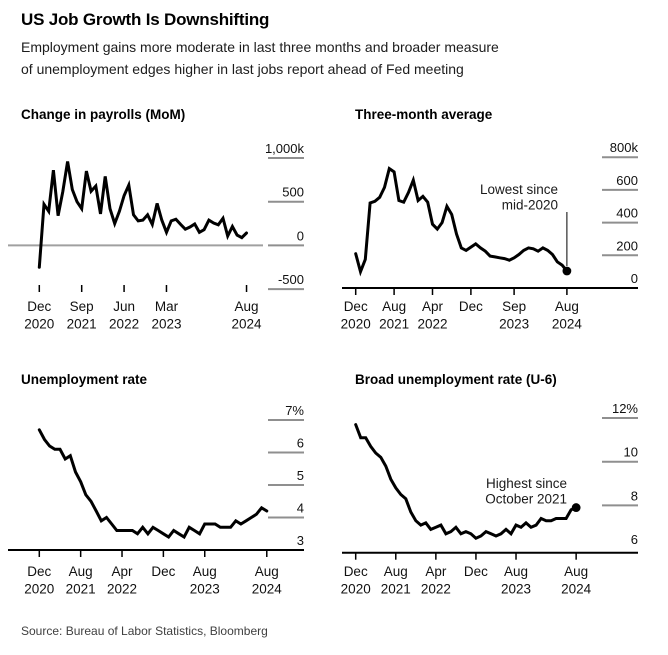  Describe the element at coordinates (205, 589) in the screenshot. I see `unemployment-rate-x-tick-year: 2023` at that location.